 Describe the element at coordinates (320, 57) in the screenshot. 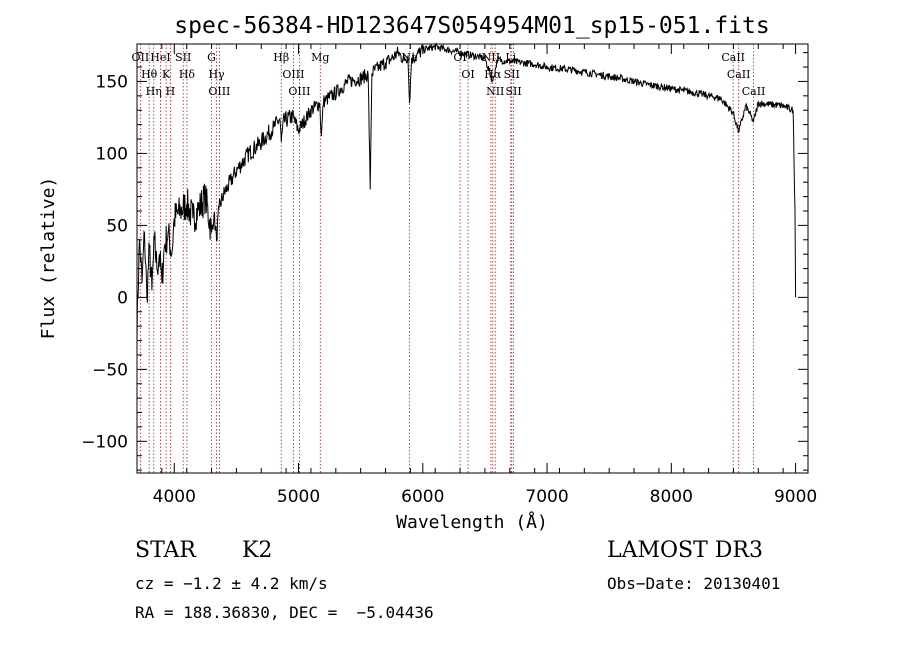

I see `line-label-14: Mg` at that location.